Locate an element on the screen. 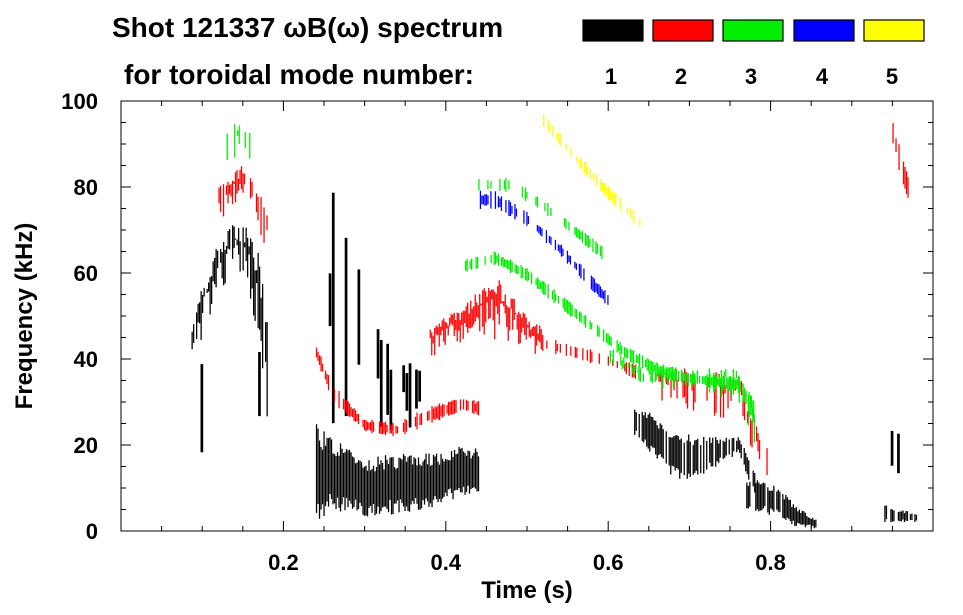 This screenshot has height=615, width=963. x-tick-label: 0.8 is located at coordinates (770, 562).